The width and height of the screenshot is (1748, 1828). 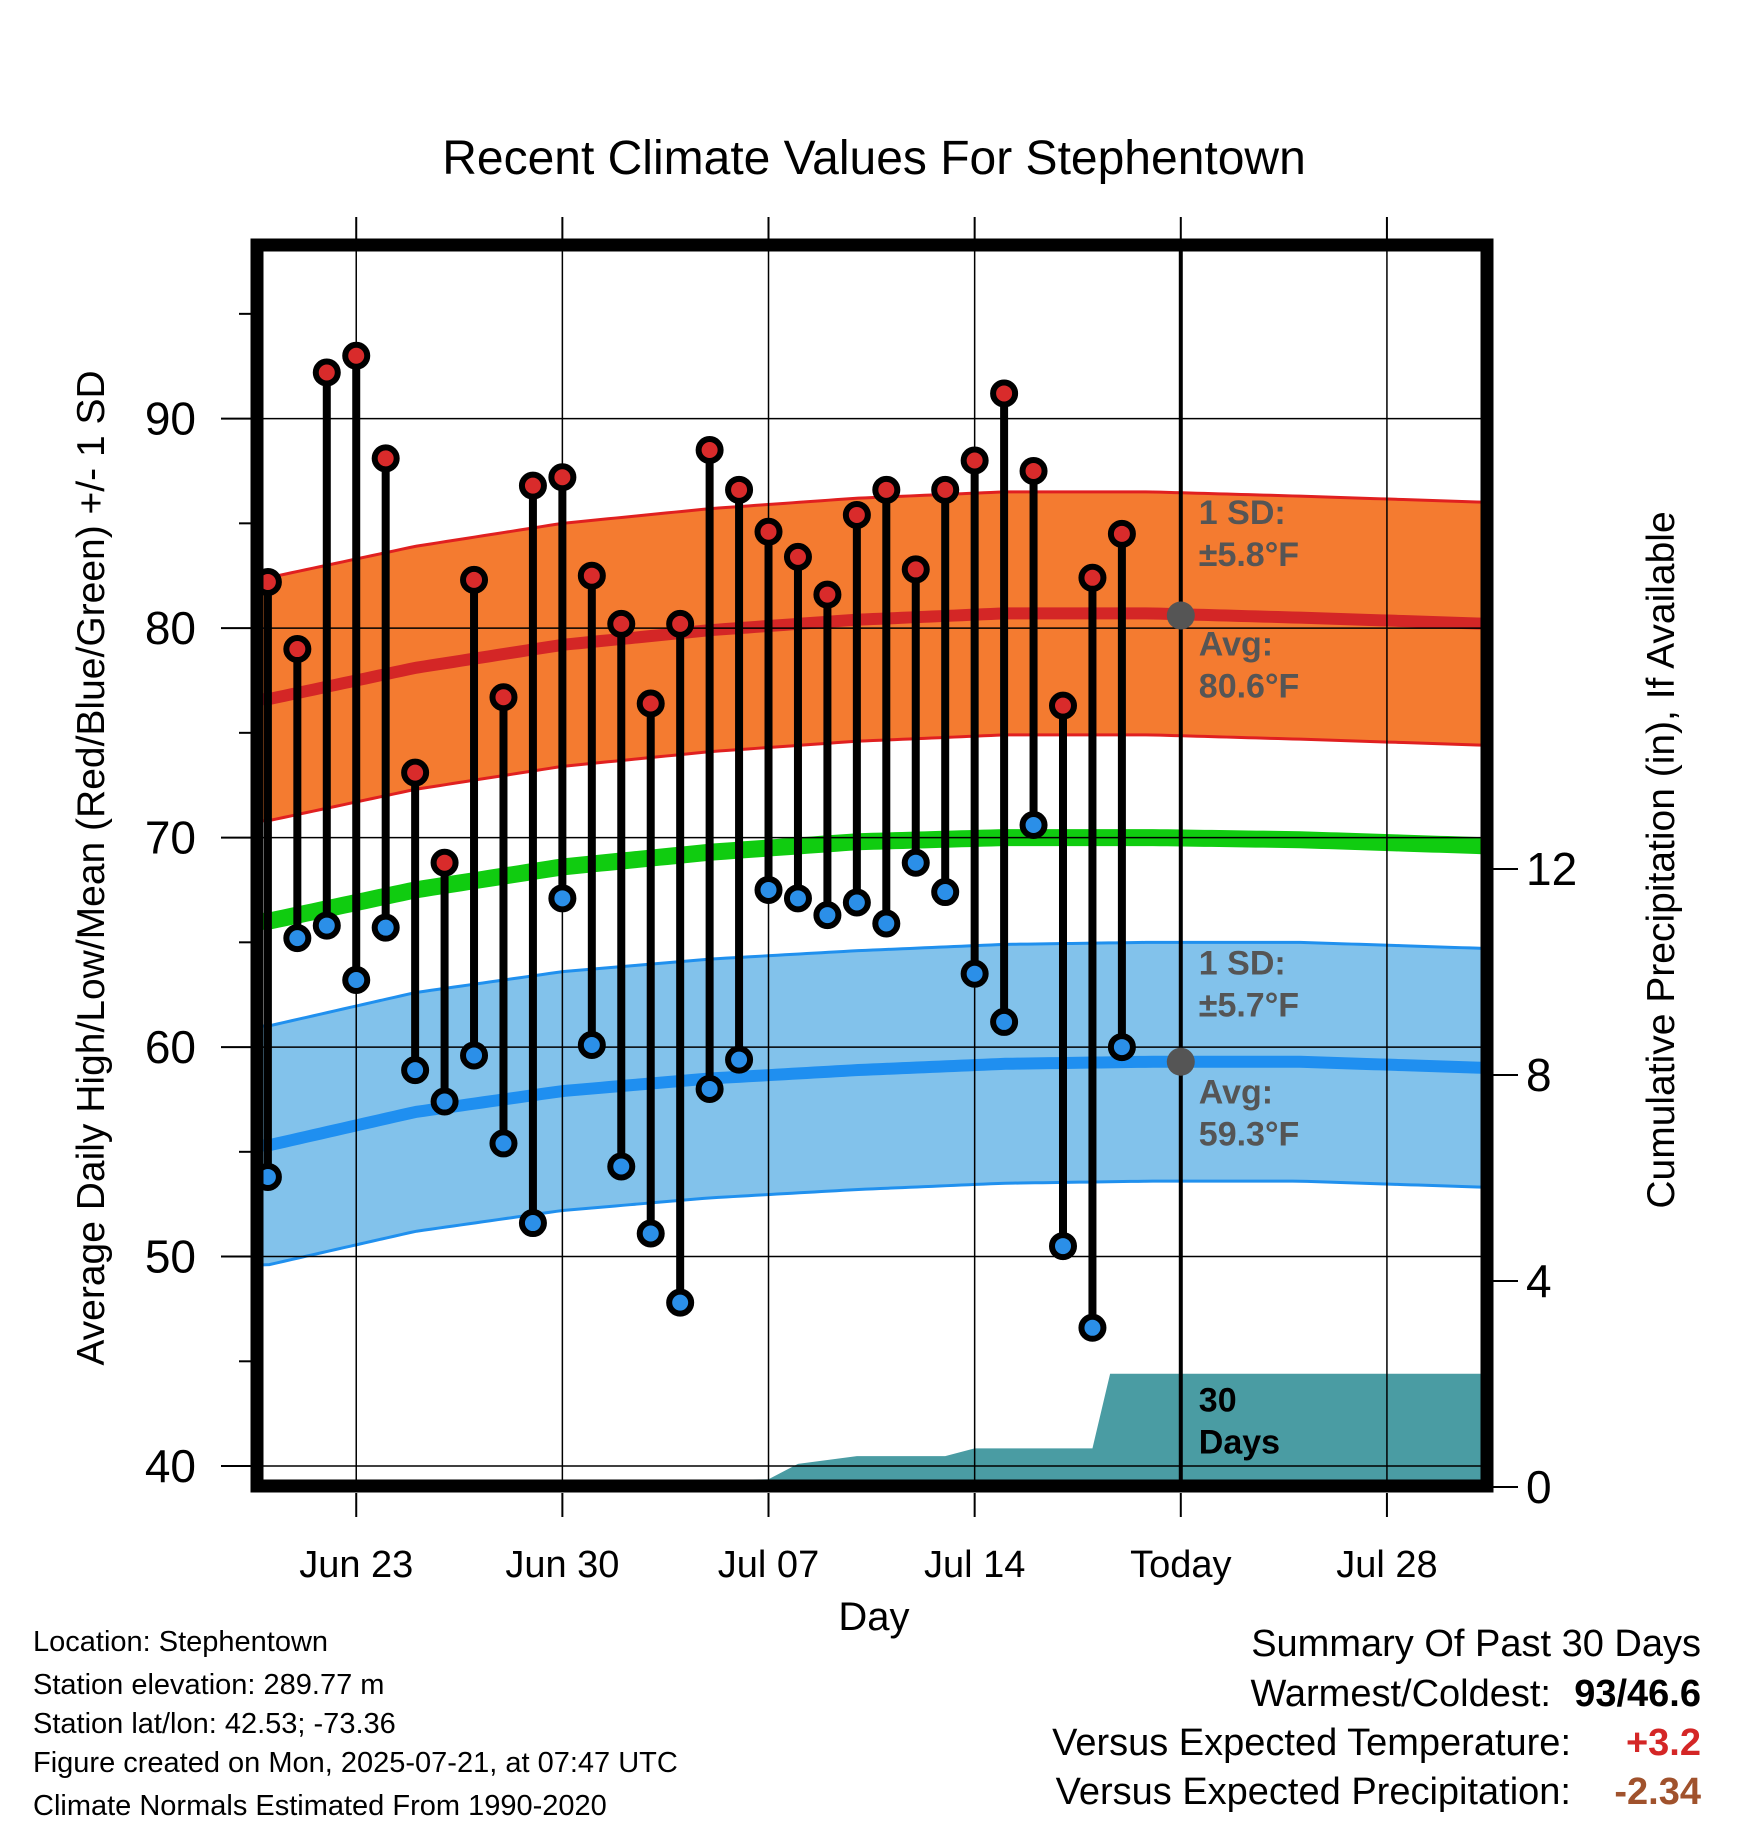 I want to click on high-sd-band-lower-edge, so click(x=872, y=778).